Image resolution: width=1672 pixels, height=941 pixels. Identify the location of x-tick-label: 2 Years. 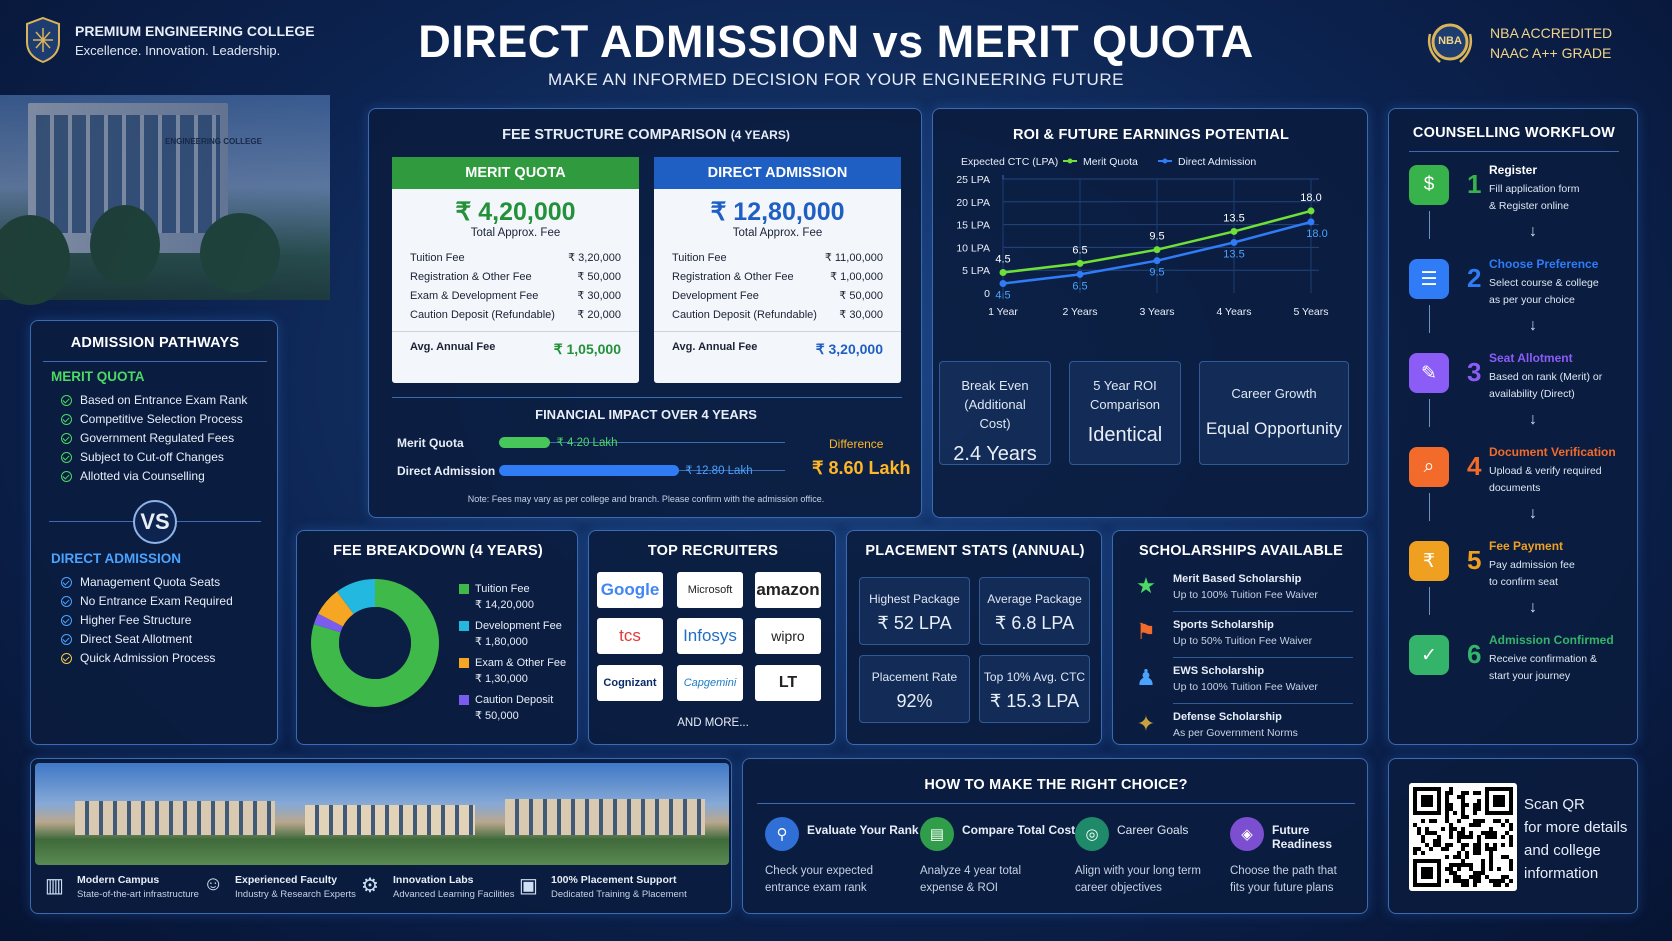
(1079, 312).